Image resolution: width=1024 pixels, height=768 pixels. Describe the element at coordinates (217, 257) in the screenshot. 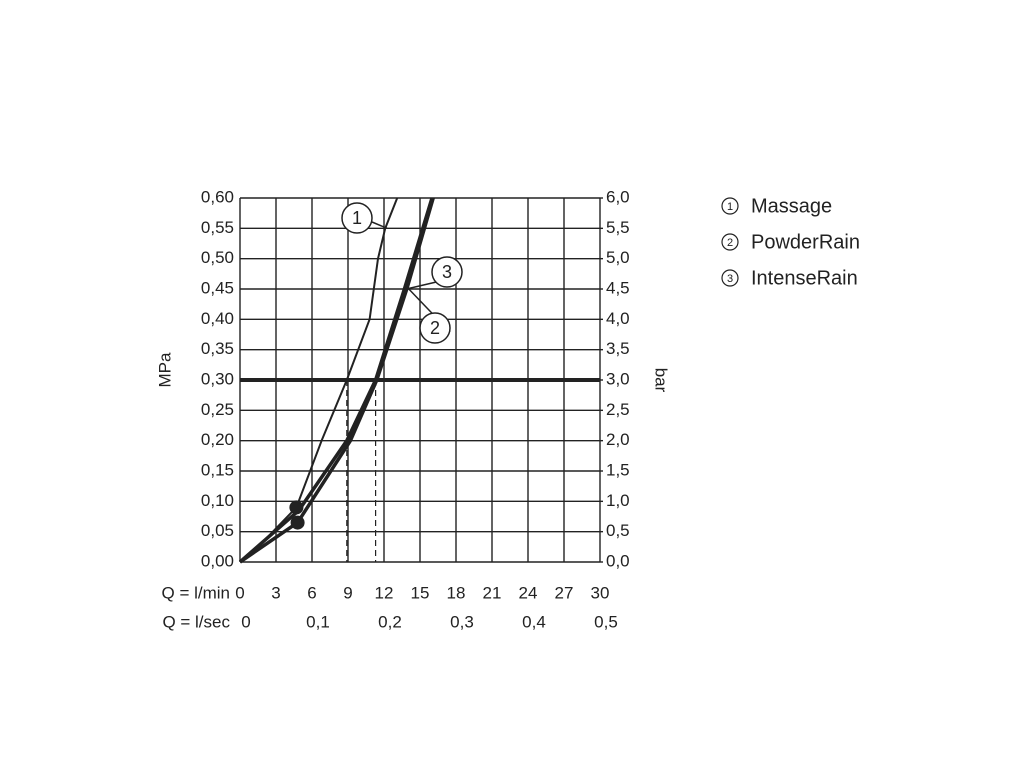

I see `y-tick-label: 0,50` at that location.